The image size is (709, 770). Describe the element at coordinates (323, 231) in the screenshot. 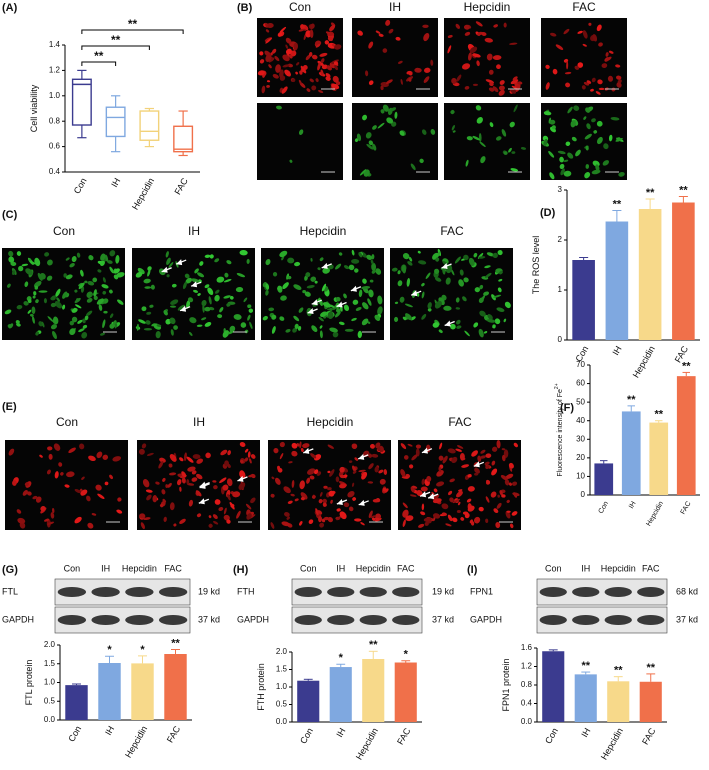

I see `column-label: Hepcidin` at that location.